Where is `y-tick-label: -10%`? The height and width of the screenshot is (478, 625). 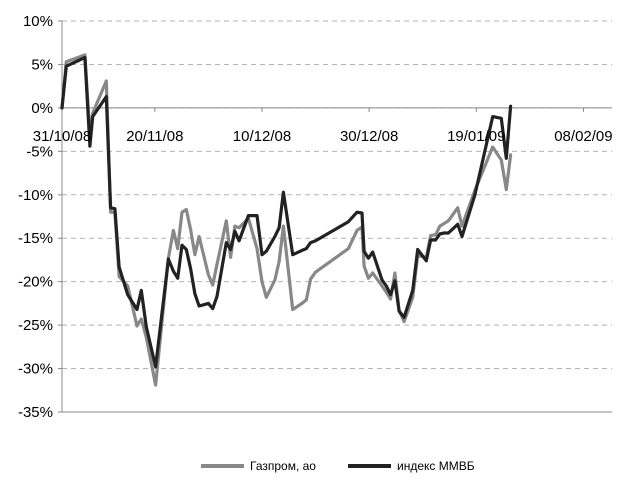 y-tick-label: -10% is located at coordinates (35, 195).